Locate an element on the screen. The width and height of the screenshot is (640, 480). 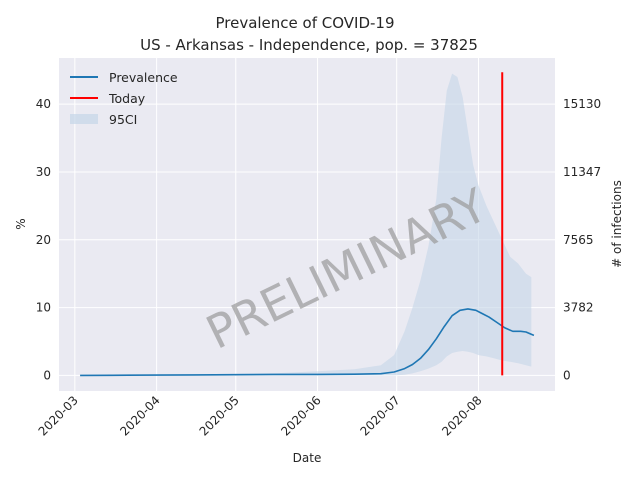
y2-tick-label: 0 is located at coordinates (567, 375).